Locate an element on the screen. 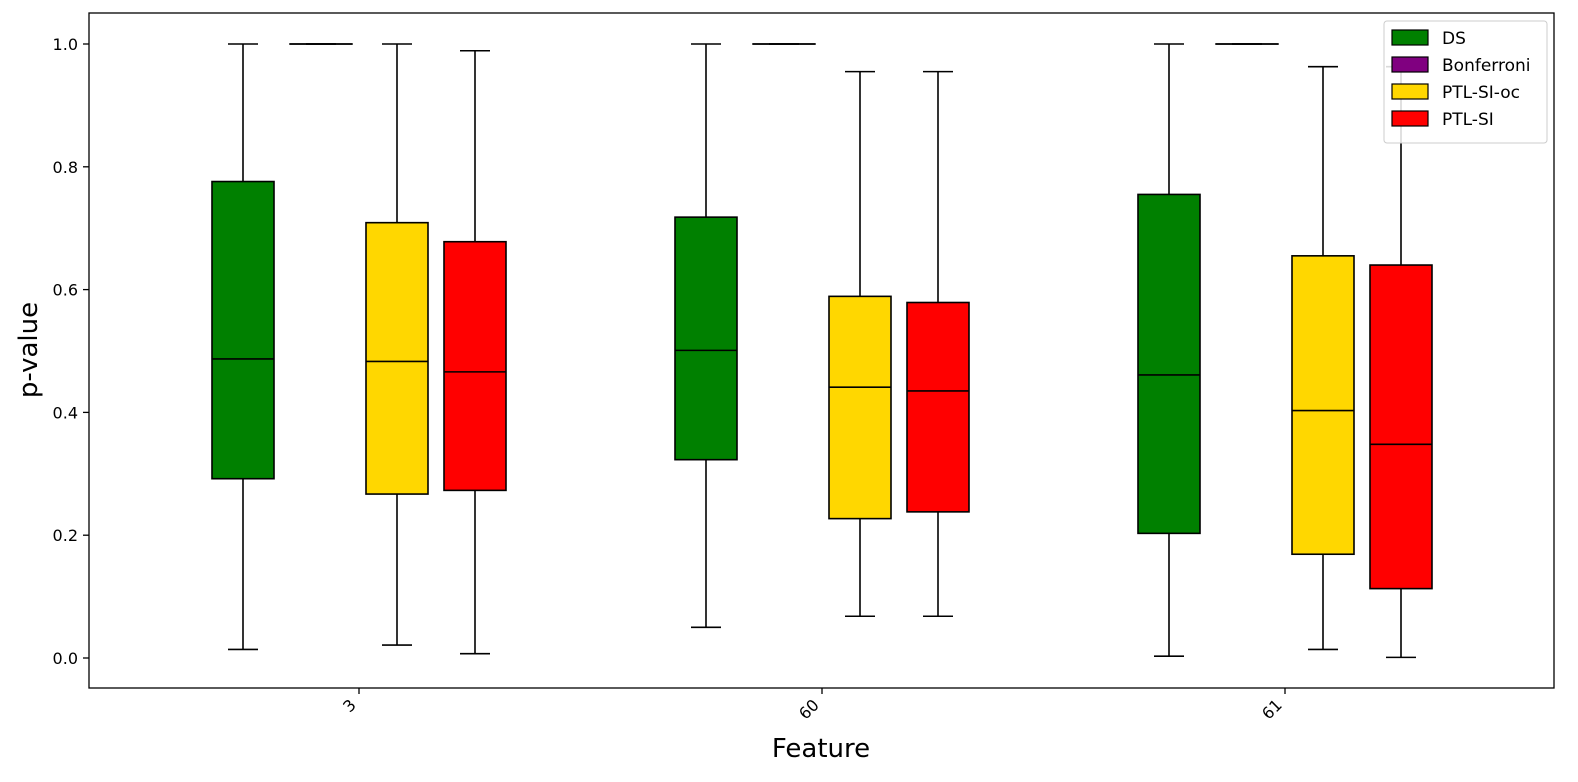  y-axis: 0.0 0.2 0.4 0.6 0.8 1.0 is located at coordinates (71, 351).